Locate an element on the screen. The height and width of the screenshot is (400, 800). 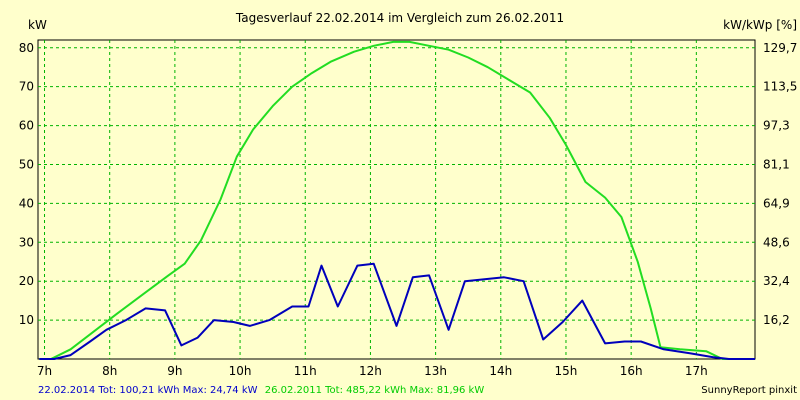
y-tick-label-right: 97,3 is located at coordinates (776, 126).